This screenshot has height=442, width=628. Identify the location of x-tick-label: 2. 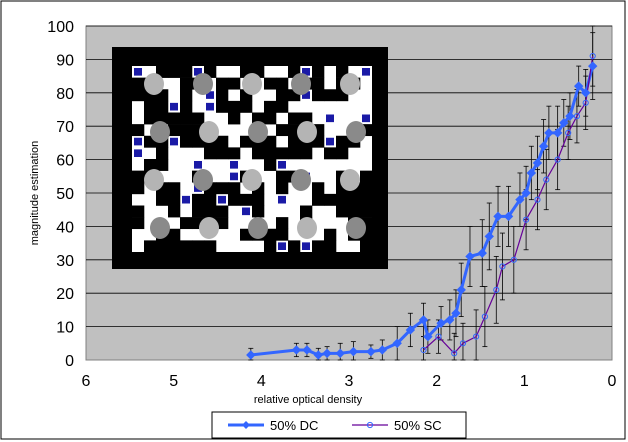
(436, 381).